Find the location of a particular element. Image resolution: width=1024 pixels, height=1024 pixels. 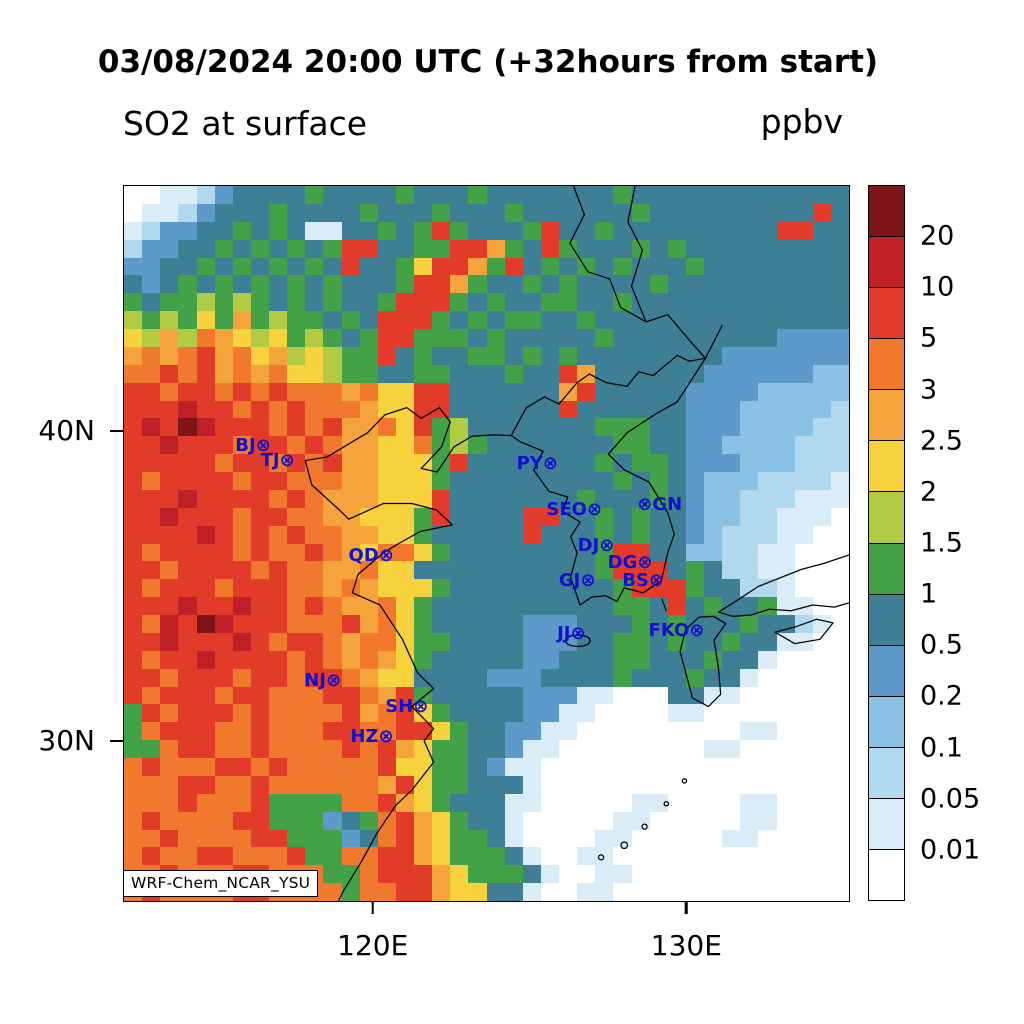

colorbar is located at coordinates (886, 543).